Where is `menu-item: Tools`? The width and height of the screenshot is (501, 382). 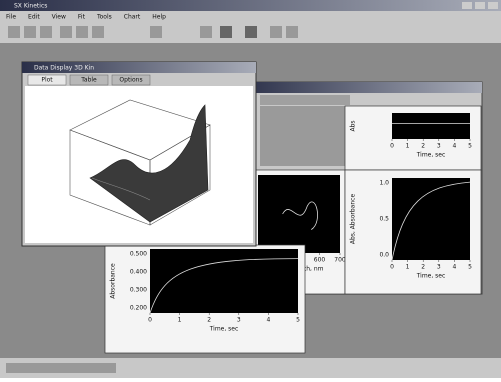 menu-item: Tools is located at coordinates (104, 17).